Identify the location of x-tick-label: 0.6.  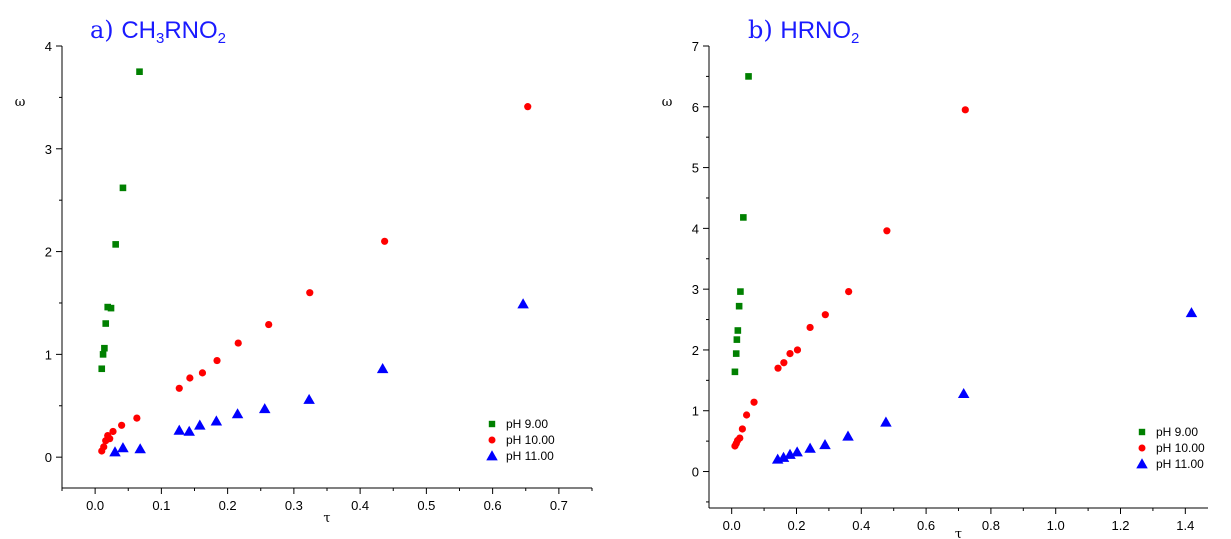
(493, 505).